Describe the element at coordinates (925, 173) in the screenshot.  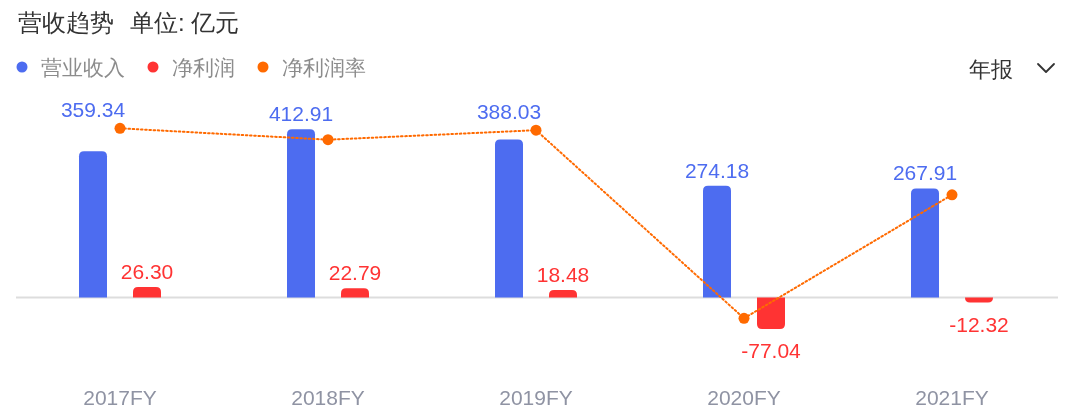
I see `data-label: 267.91` at that location.